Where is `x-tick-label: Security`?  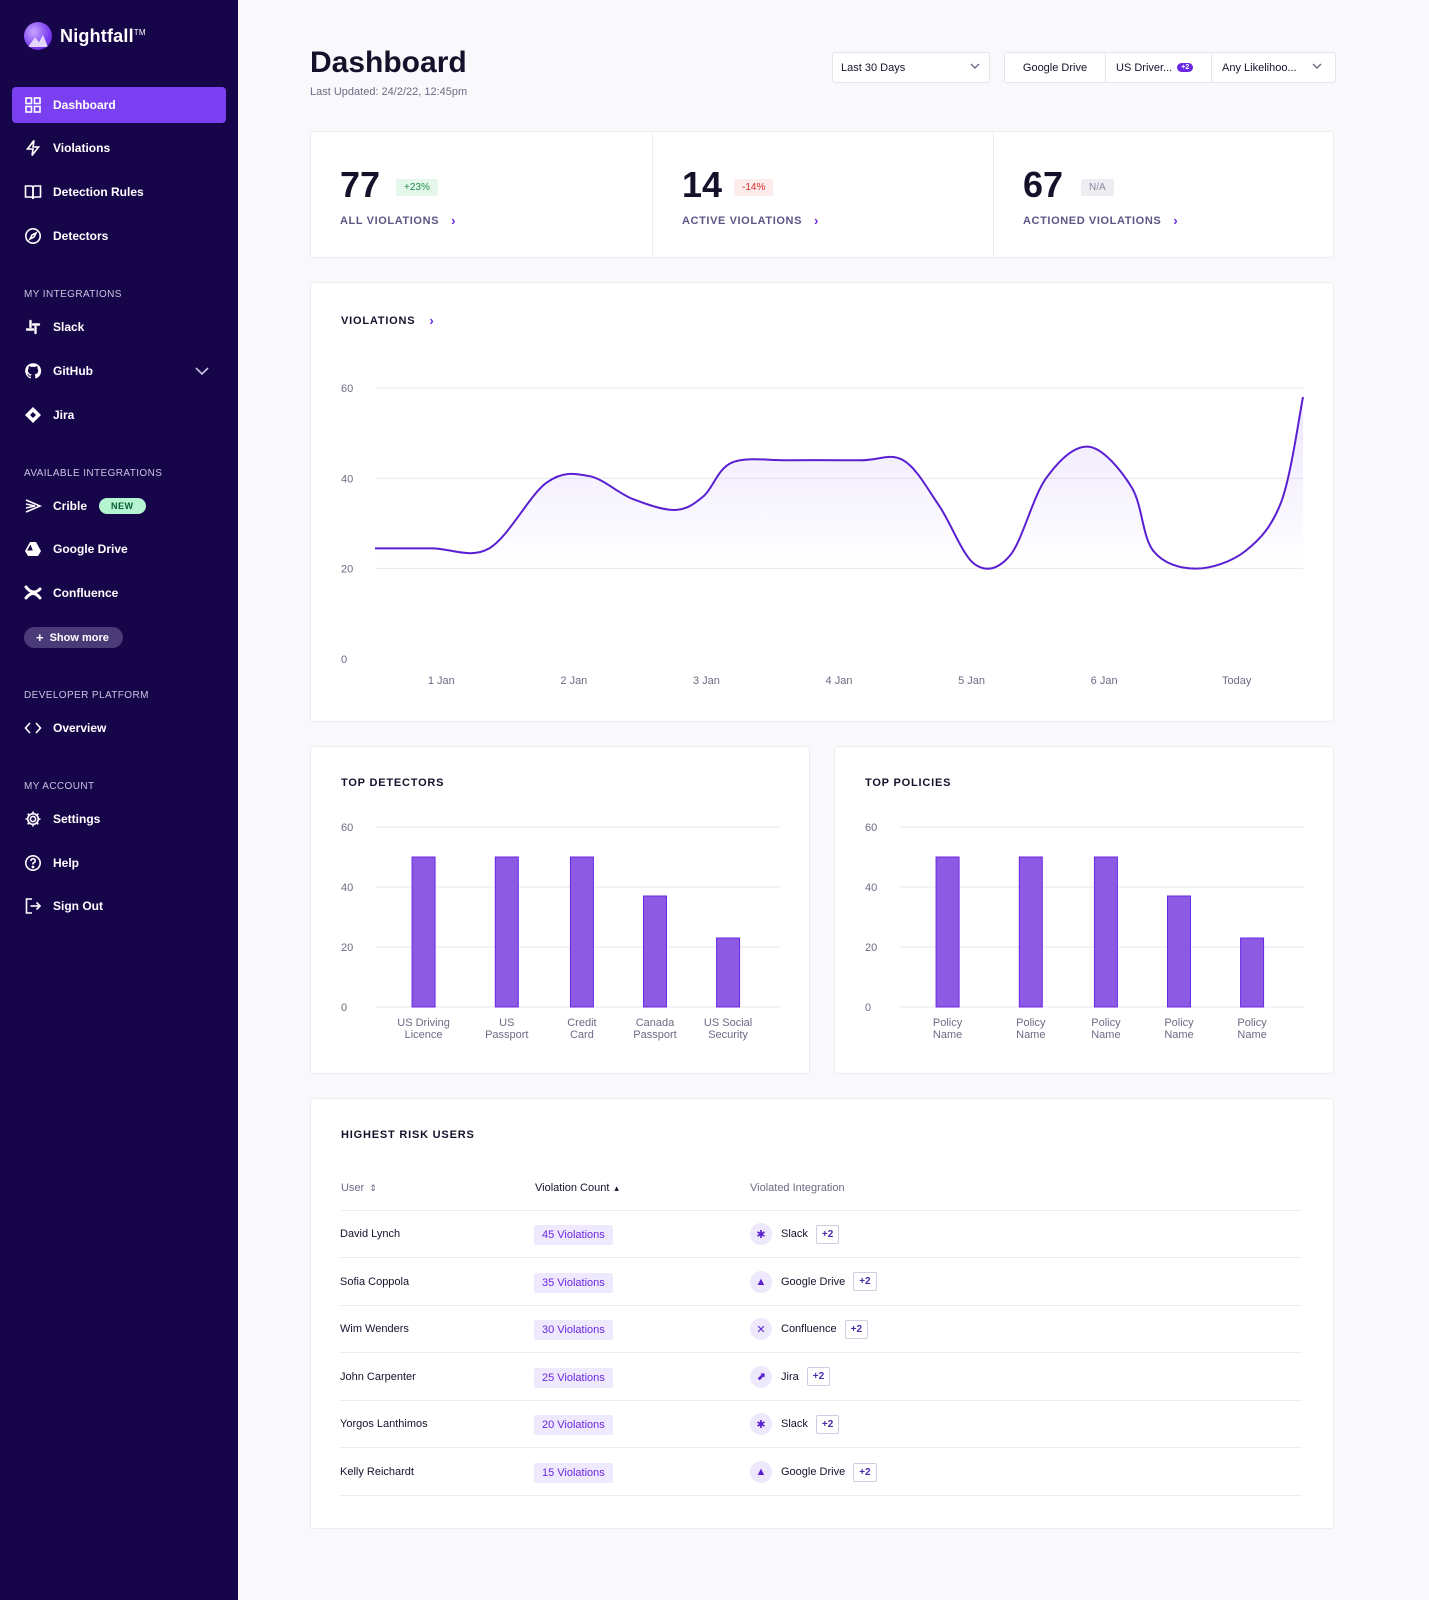 x-tick-label: Security is located at coordinates (728, 1035).